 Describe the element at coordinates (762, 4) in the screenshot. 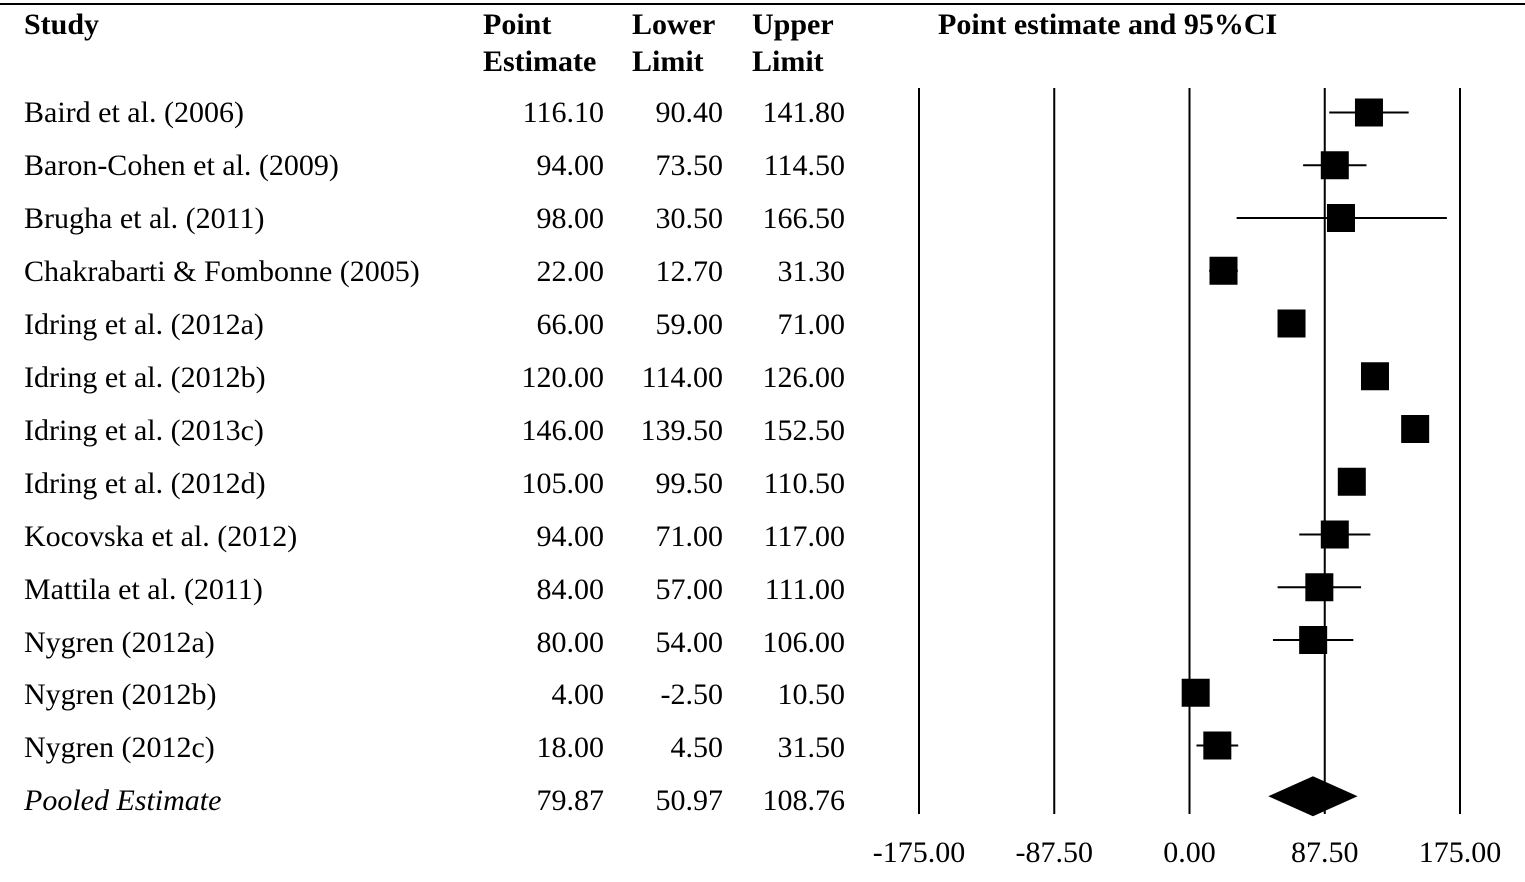

I see `top-rule` at that location.